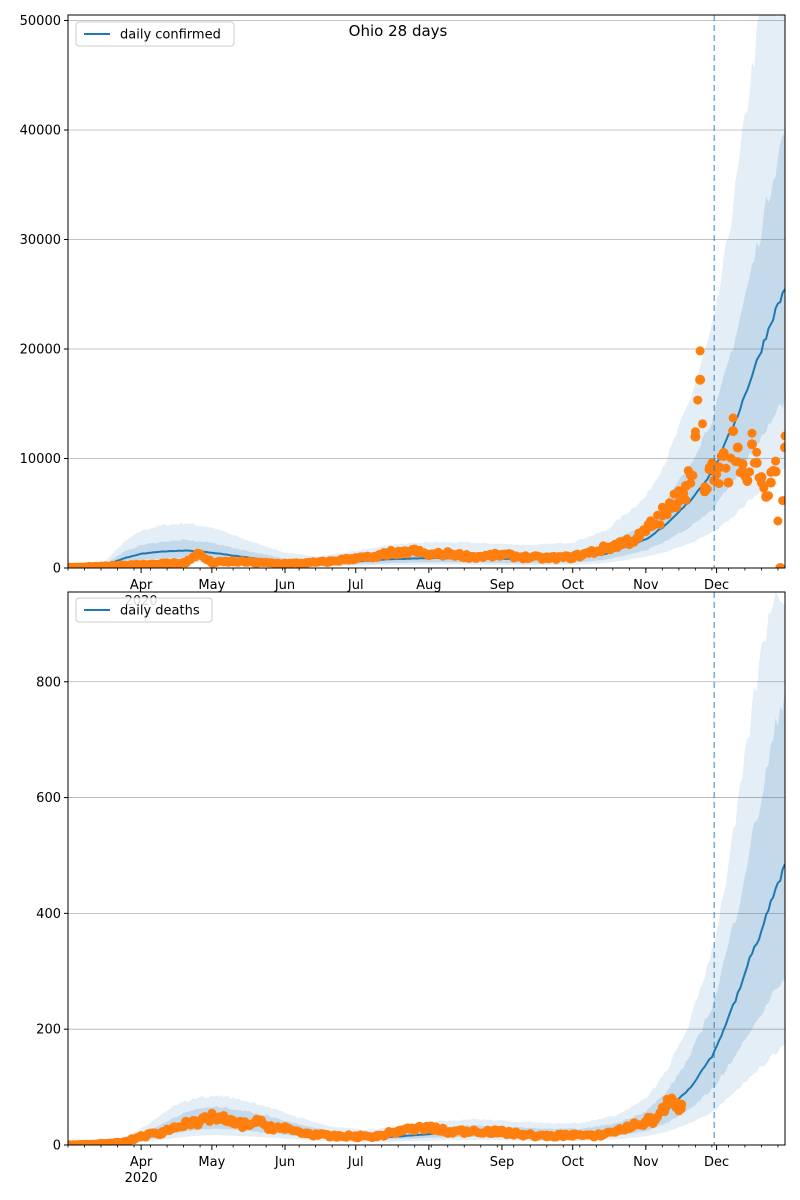  Describe the element at coordinates (40, 21) in the screenshot. I see `y-tick-label: 50000` at that location.